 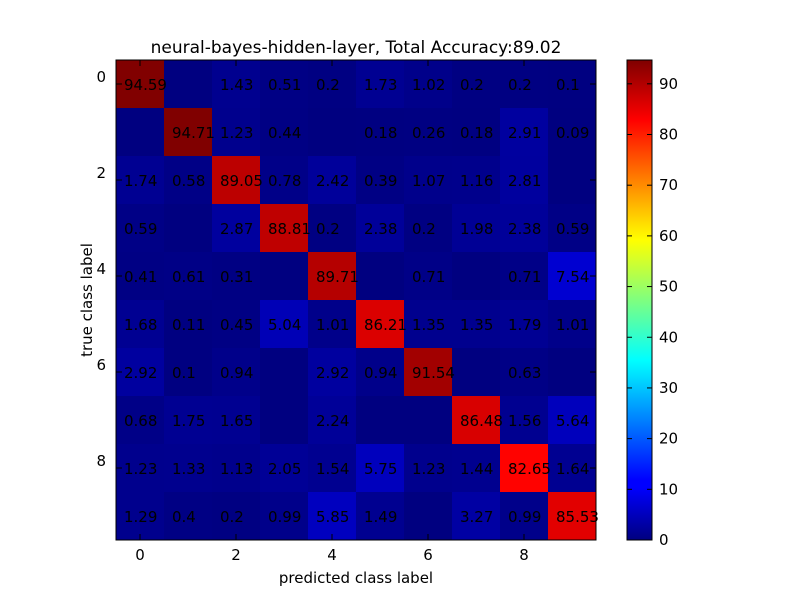 I want to click on cell-value-label: 94.59, so click(x=145, y=85).